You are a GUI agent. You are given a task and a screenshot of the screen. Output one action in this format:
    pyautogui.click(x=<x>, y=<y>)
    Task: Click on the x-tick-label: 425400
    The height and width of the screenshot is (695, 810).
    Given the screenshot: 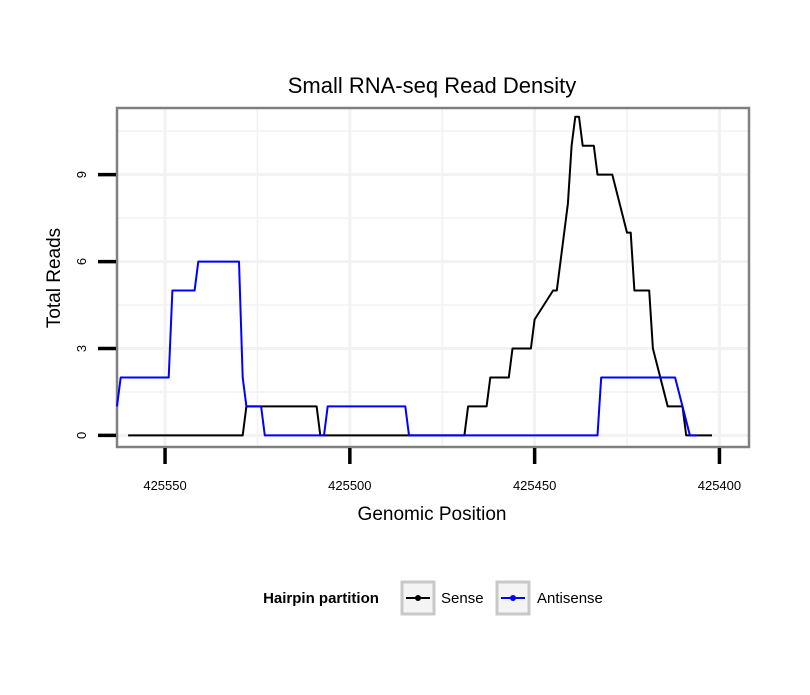 What is the action you would take?
    pyautogui.click(x=719, y=485)
    